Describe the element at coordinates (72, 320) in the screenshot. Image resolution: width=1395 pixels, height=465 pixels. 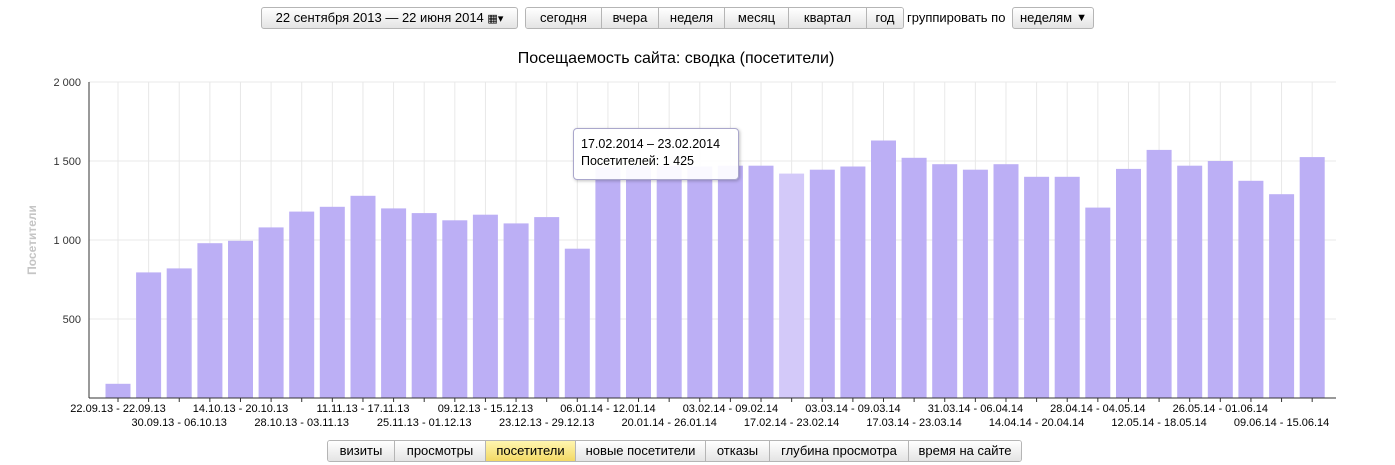
I see `y-tick-label: 500` at that location.